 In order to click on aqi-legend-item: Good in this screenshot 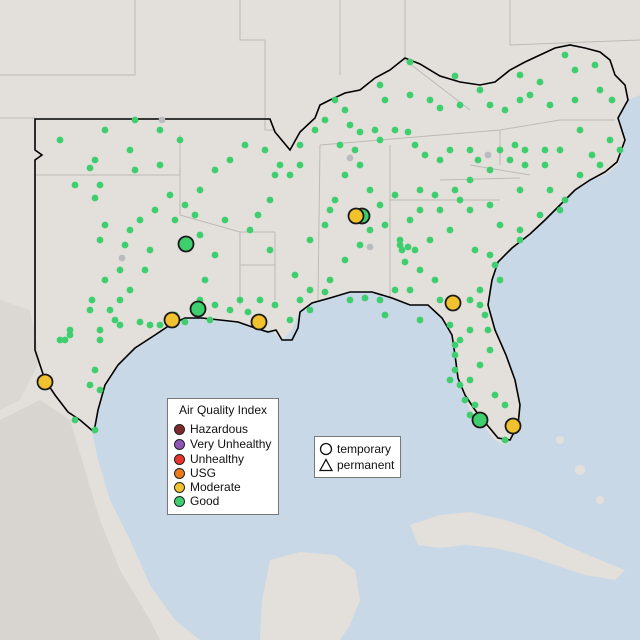, I will do `click(196, 501)`.